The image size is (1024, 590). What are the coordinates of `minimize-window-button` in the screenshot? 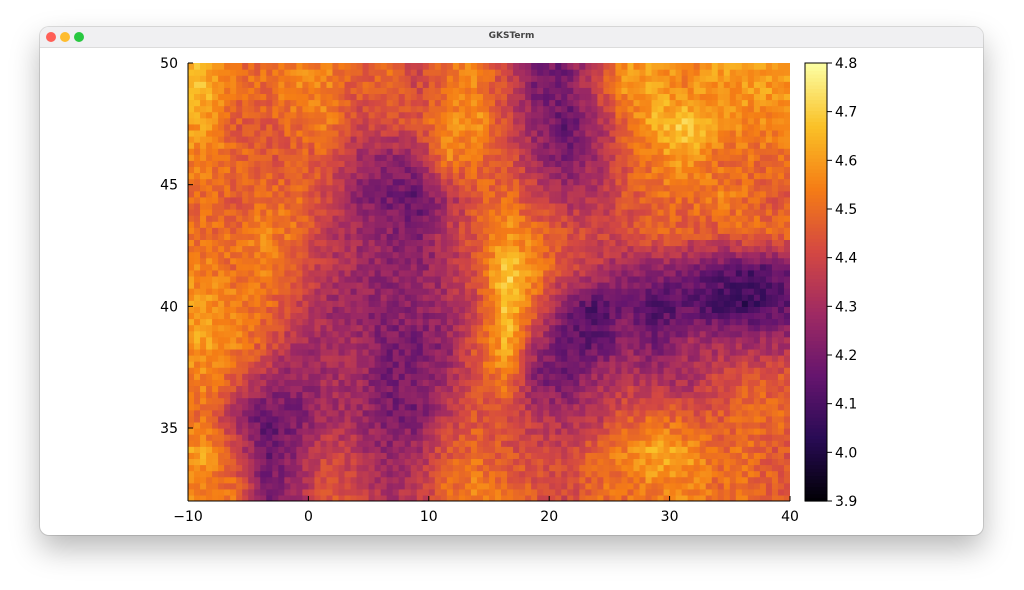 It's located at (65, 37).